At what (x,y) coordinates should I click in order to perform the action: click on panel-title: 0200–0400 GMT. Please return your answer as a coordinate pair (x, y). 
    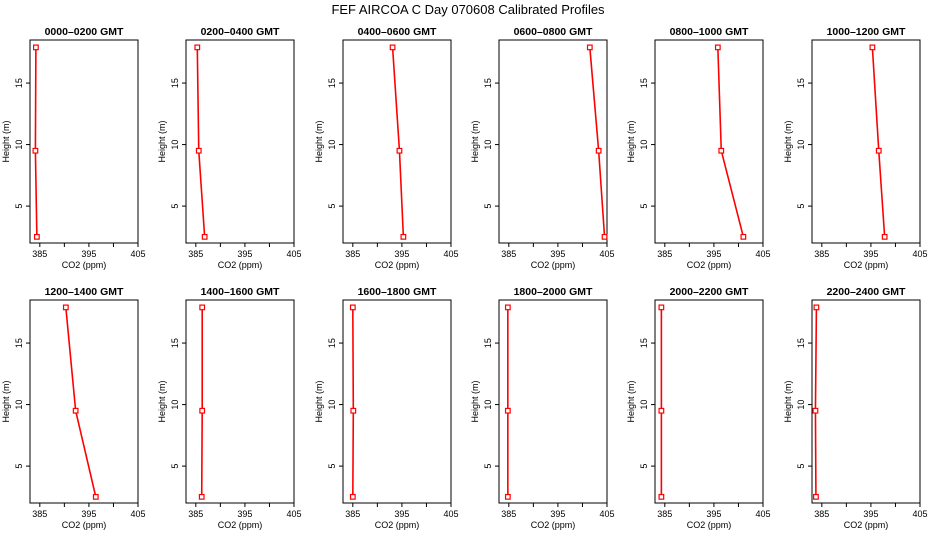
    Looking at the image, I should click on (240, 32).